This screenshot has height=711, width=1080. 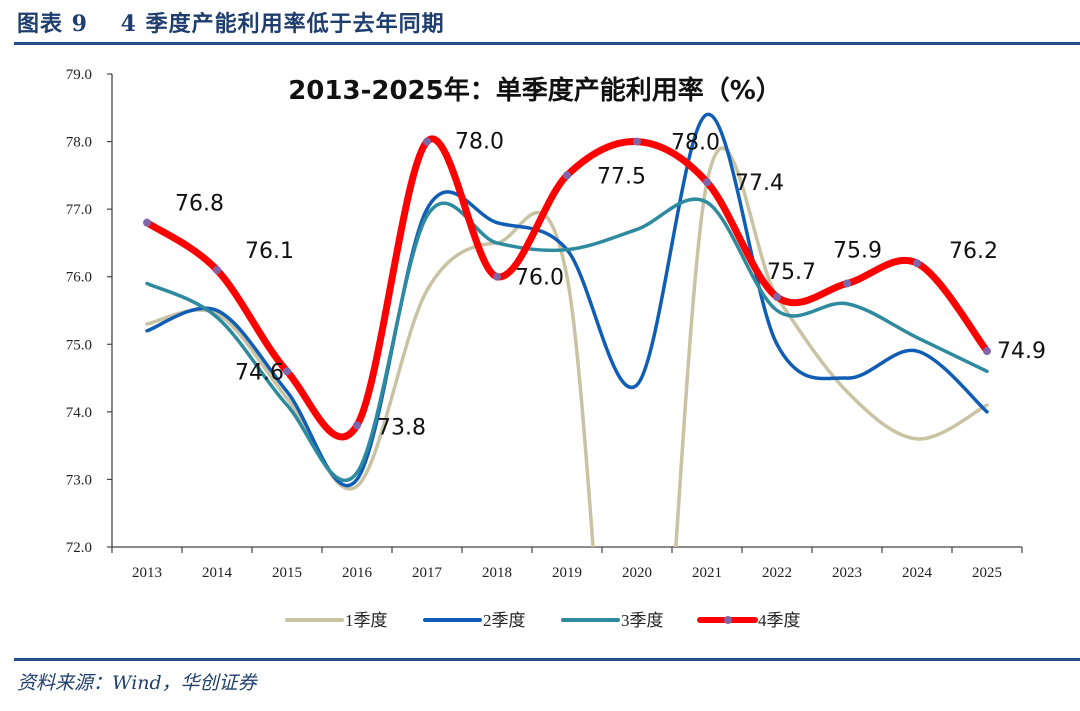 I want to click on x-tick-label: 2016, so click(x=357, y=573).